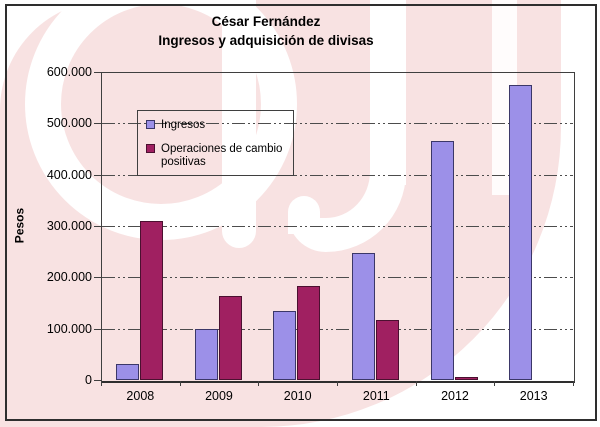 The width and height of the screenshot is (600, 427). I want to click on bar-operaciones-2009, so click(230, 338).